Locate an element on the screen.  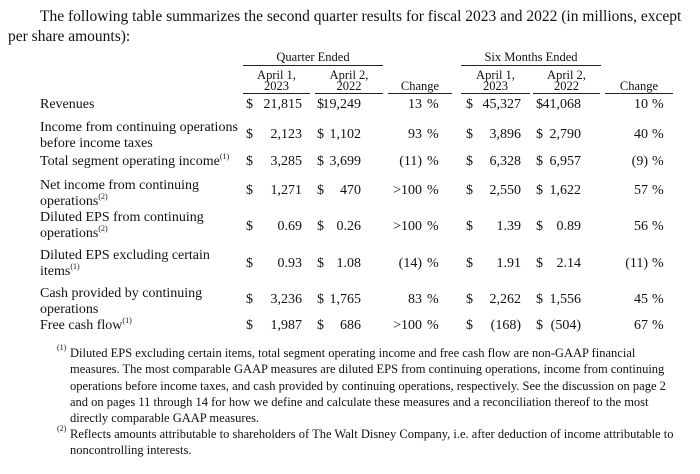
quarter-change-value: 83 is located at coordinates (415, 299).